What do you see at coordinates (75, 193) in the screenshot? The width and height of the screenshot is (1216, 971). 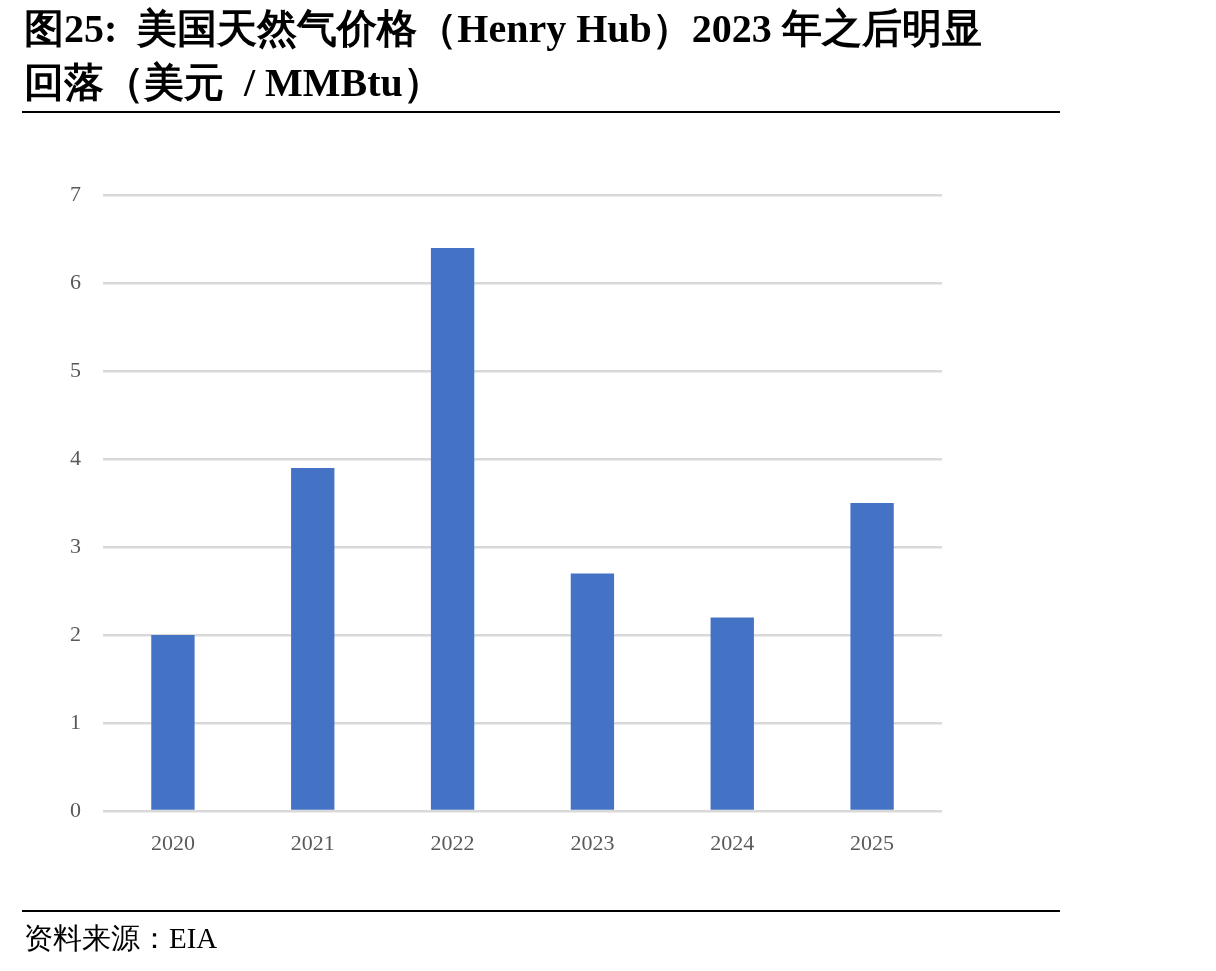 I see `y-tick-label: 7` at bounding box center [75, 193].